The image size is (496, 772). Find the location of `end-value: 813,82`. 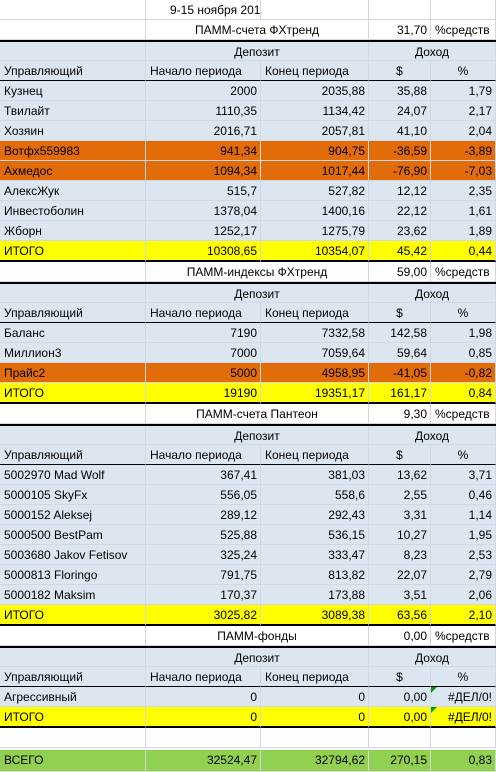

end-value: 813,82 is located at coordinates (315, 575).